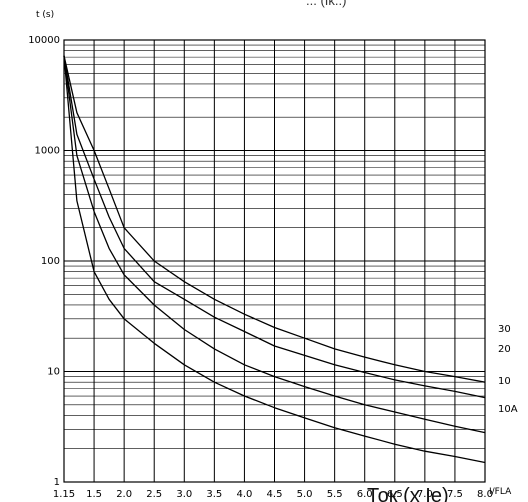  I want to click on x-tick-label: 7.5, so click(455, 494).